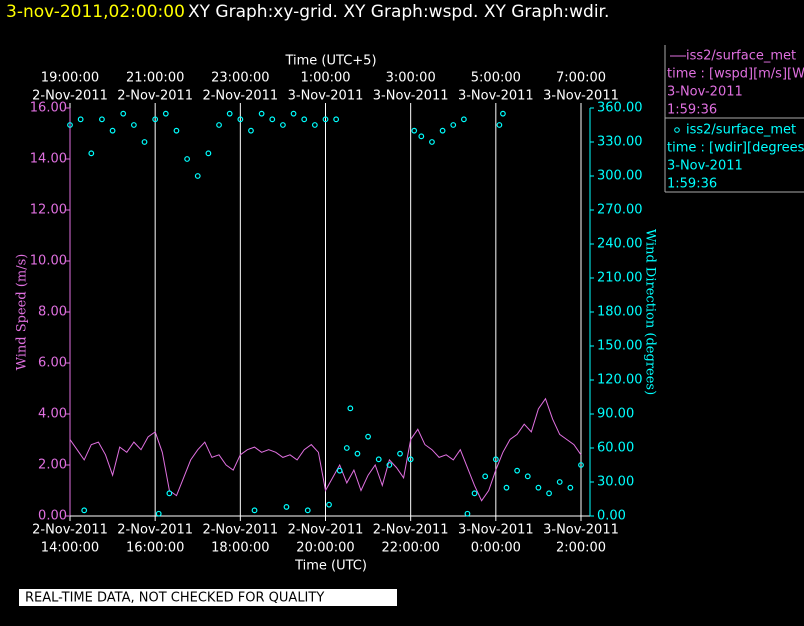 This screenshot has width=804, height=626. I want to click on x2-tick-label: 23:00:00, so click(240, 78).